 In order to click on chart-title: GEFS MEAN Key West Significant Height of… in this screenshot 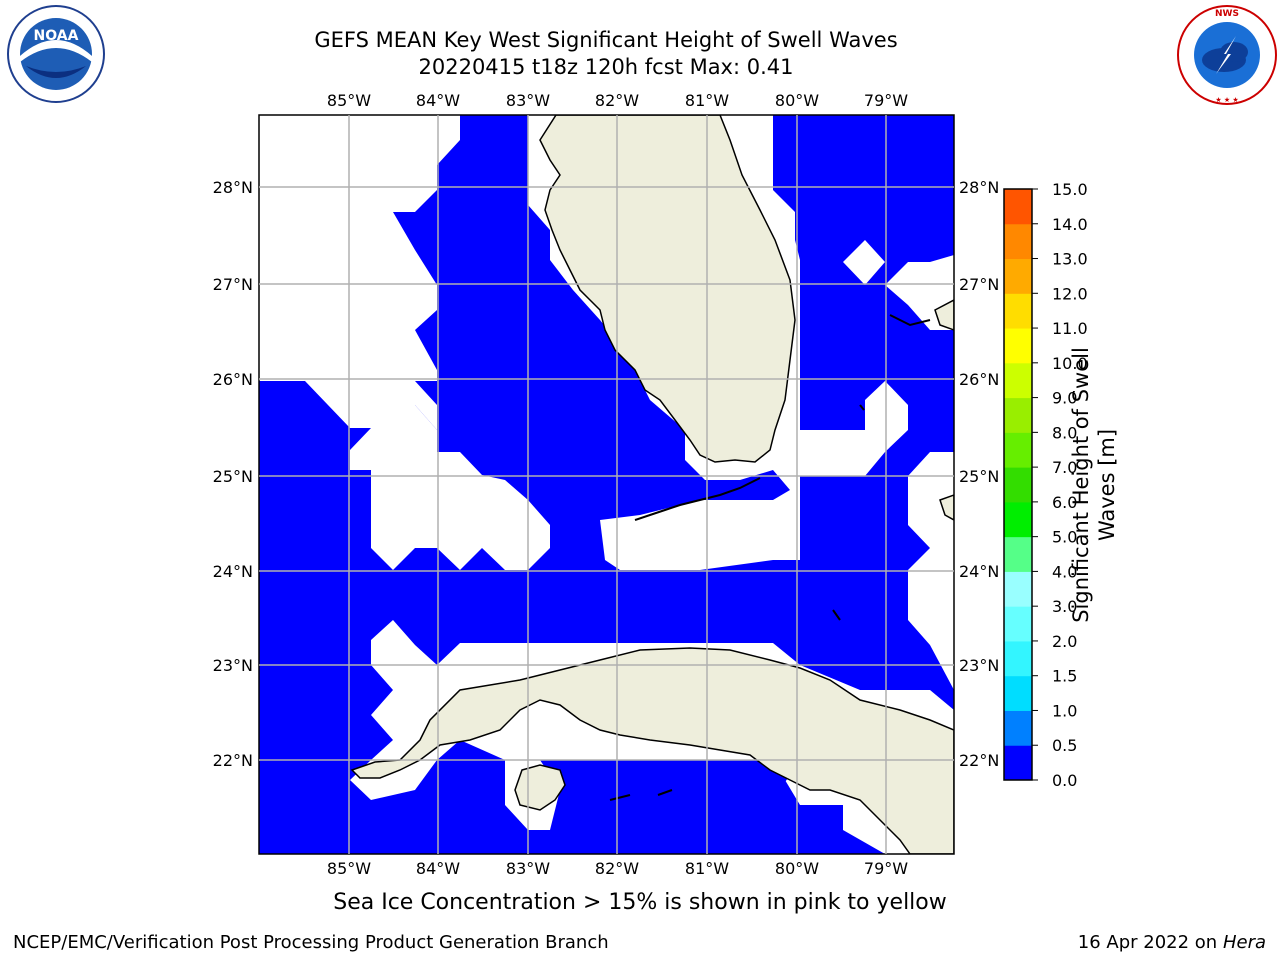, I will do `click(606, 40)`.